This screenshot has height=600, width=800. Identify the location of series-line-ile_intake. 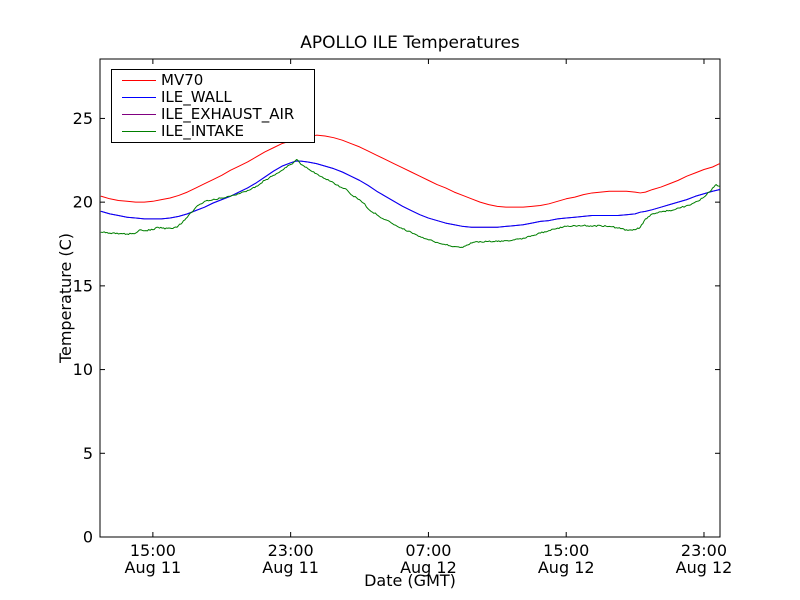
(410, 203).